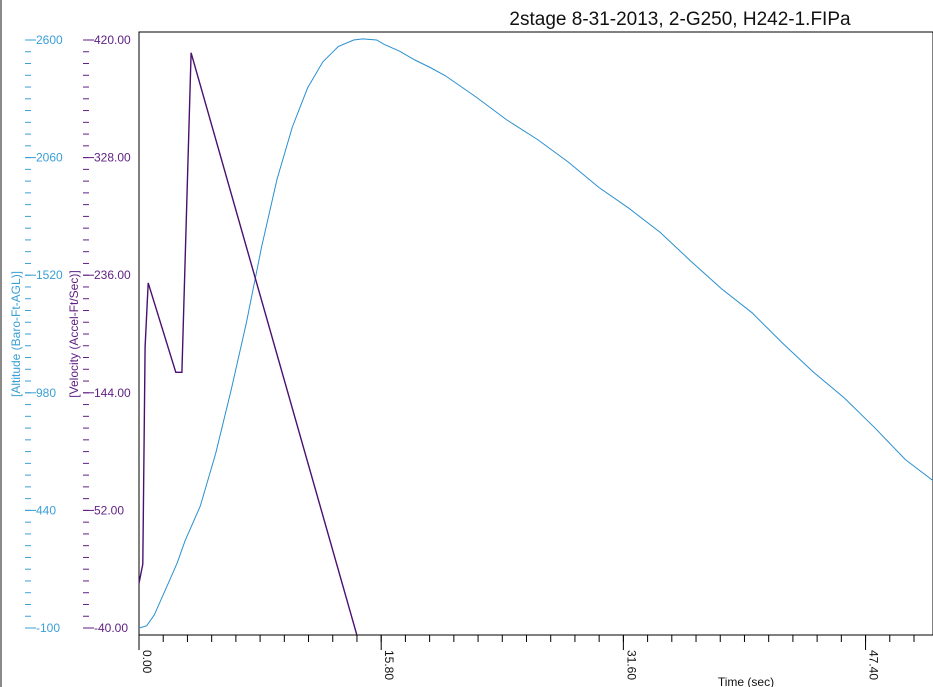 The height and width of the screenshot is (687, 933). Describe the element at coordinates (48, 628) in the screenshot. I see `y-tick-label: -100` at that location.